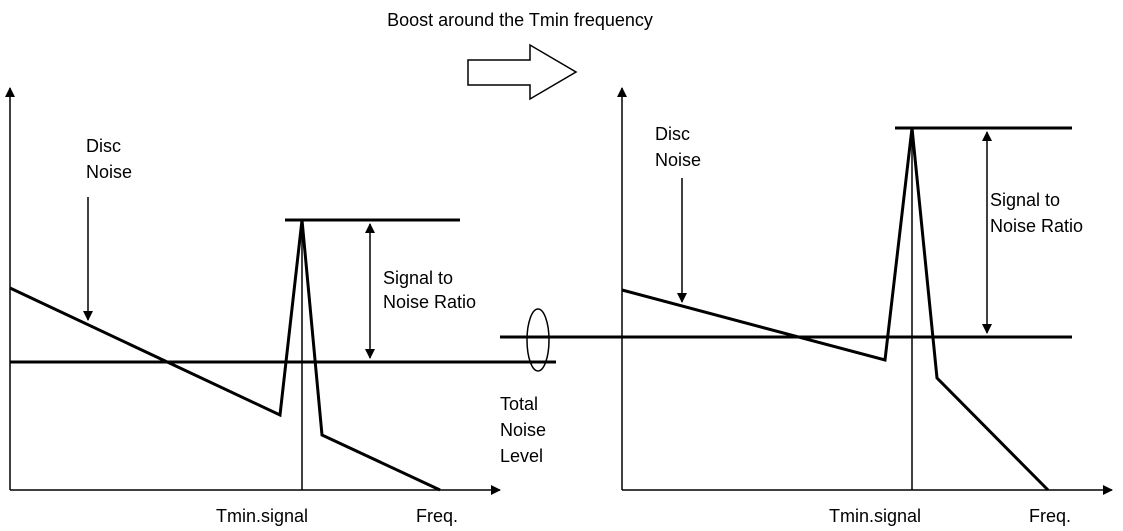  I want to click on ellipse, so click(538, 340).